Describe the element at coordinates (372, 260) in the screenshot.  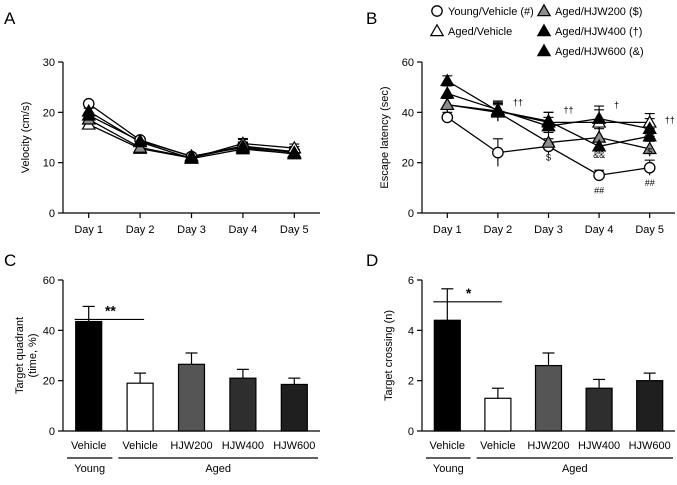
I see `panel-label-d: D` at that location.